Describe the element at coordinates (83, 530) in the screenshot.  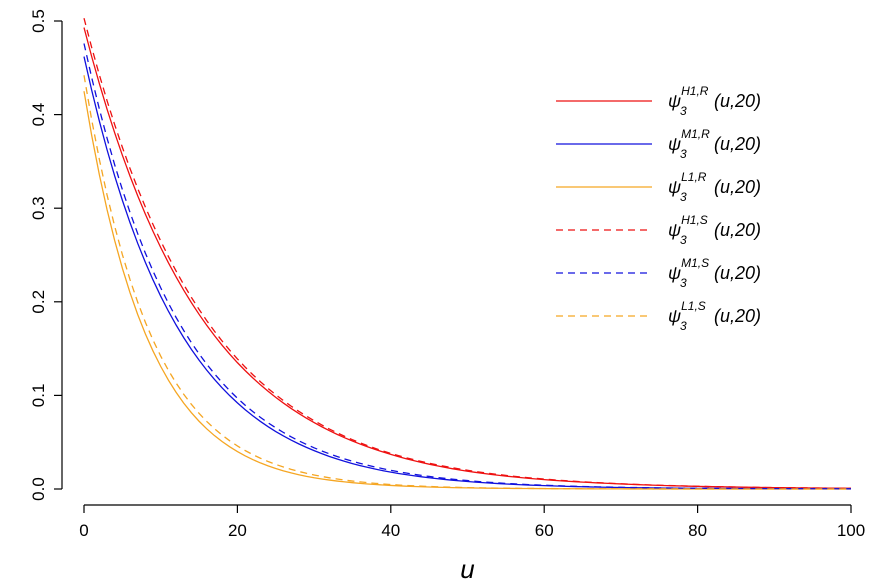
I see `x-tick-label: 0` at that location.